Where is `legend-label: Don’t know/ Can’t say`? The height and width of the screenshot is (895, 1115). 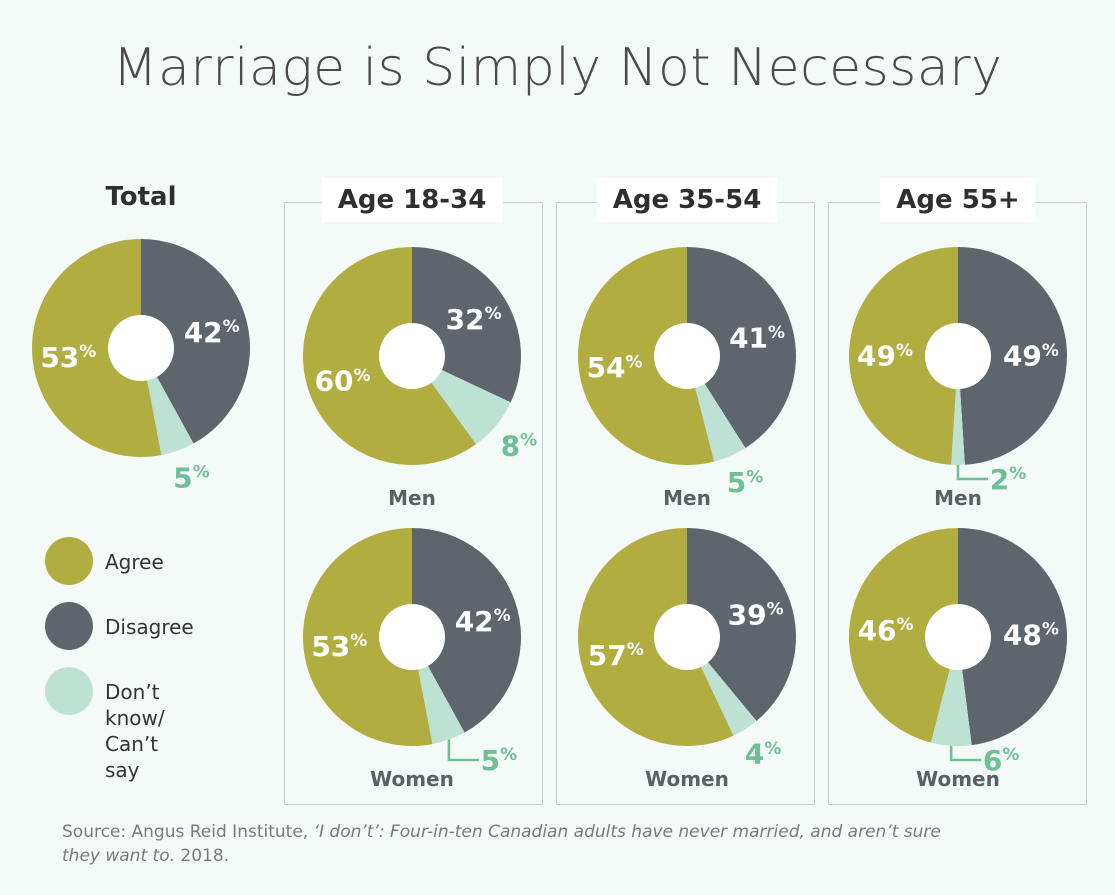 legend-label: Don’t know/ Can’t say is located at coordinates (135, 731).